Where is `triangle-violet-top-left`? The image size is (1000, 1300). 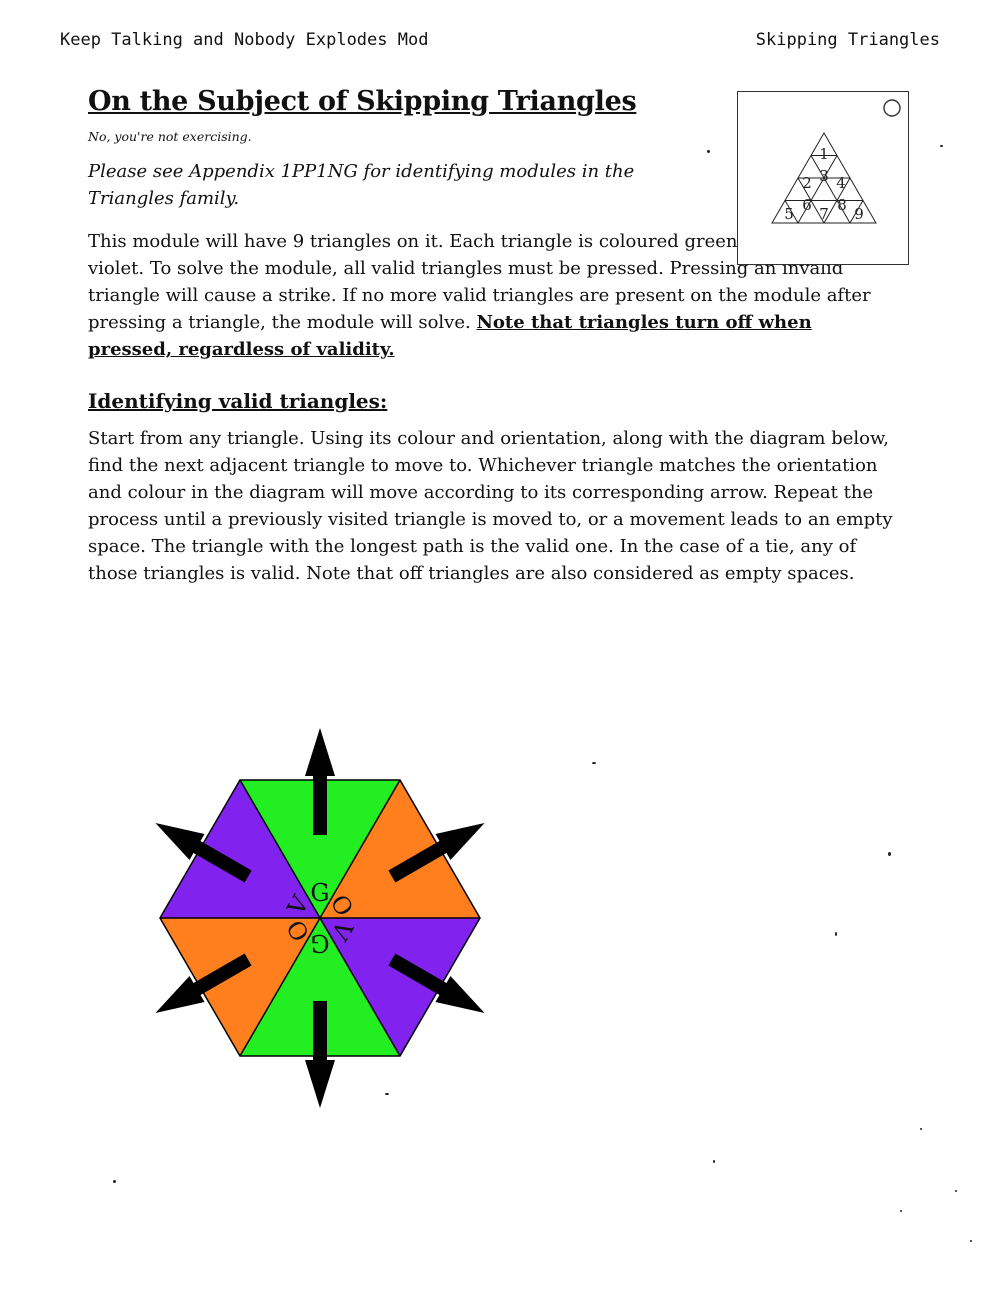
triangle-violet-top-left is located at coordinates (240, 849).